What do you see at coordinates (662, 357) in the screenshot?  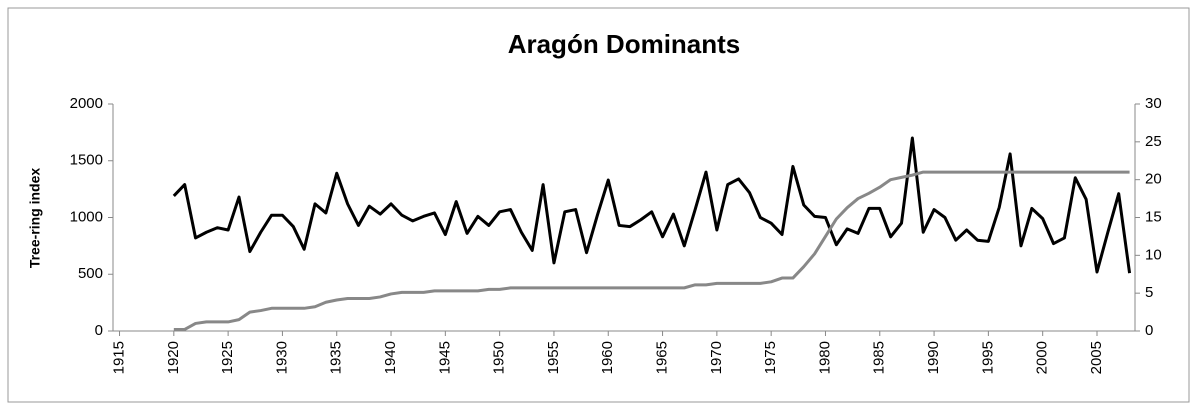 I see `x-tick-label: 1965` at bounding box center [662, 357].